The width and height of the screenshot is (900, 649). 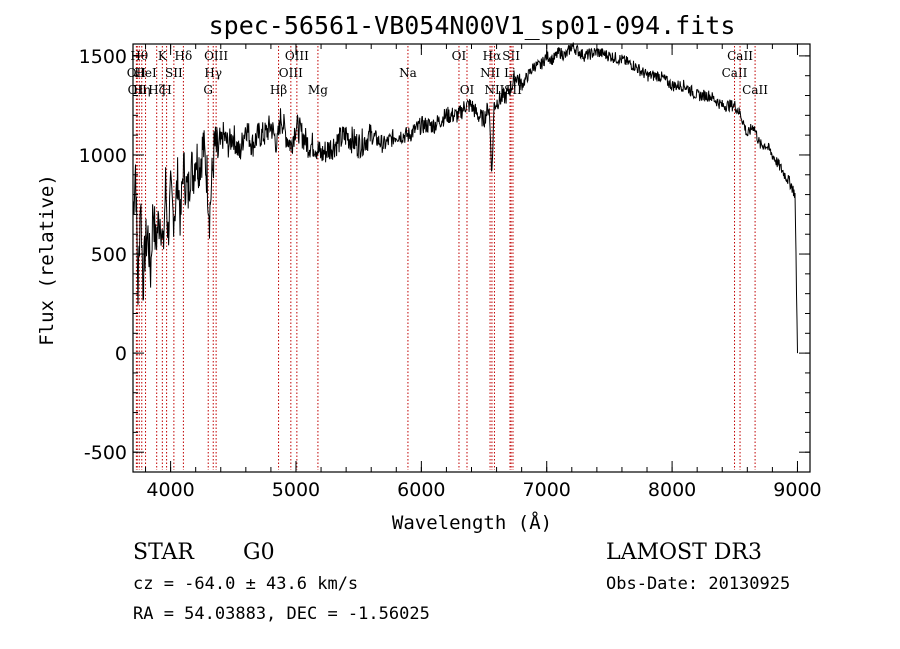 What do you see at coordinates (103, 57) in the screenshot?
I see `y-tick-label: 1500` at bounding box center [103, 57].